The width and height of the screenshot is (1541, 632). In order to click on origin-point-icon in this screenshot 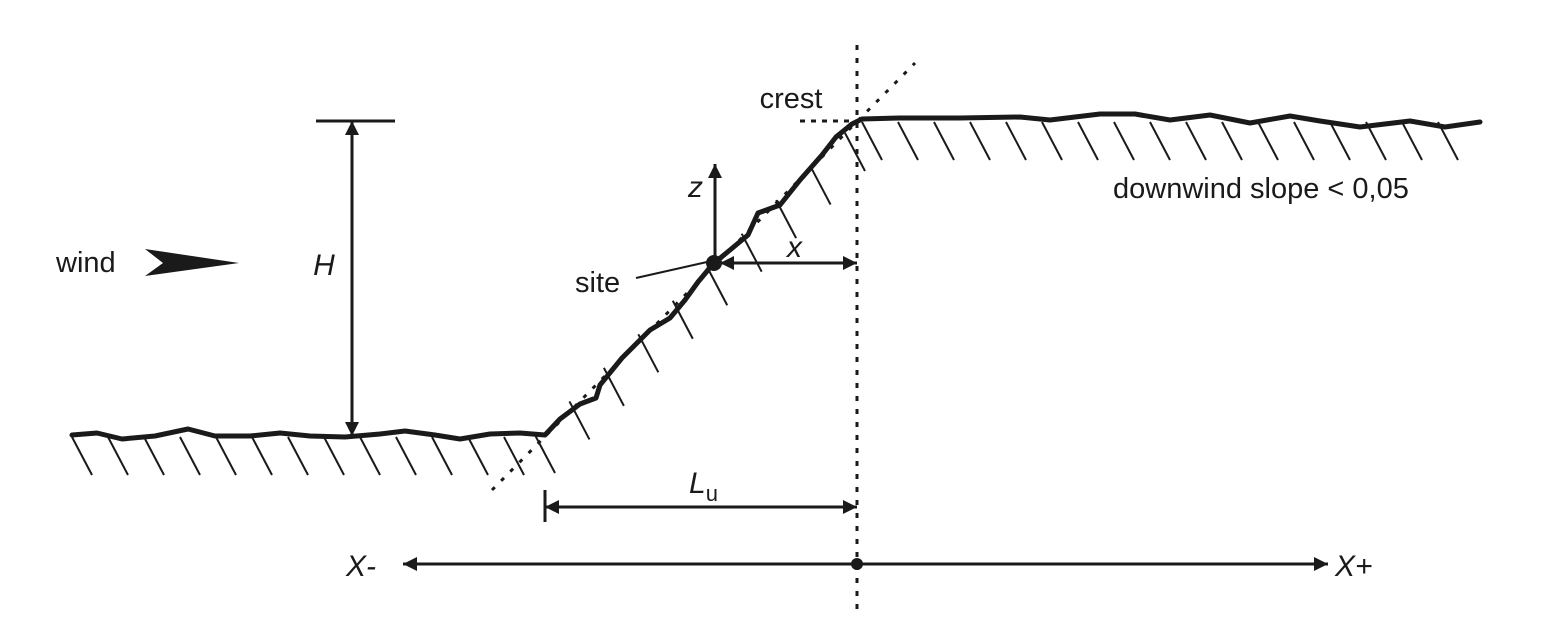, I will do `click(857, 564)`.